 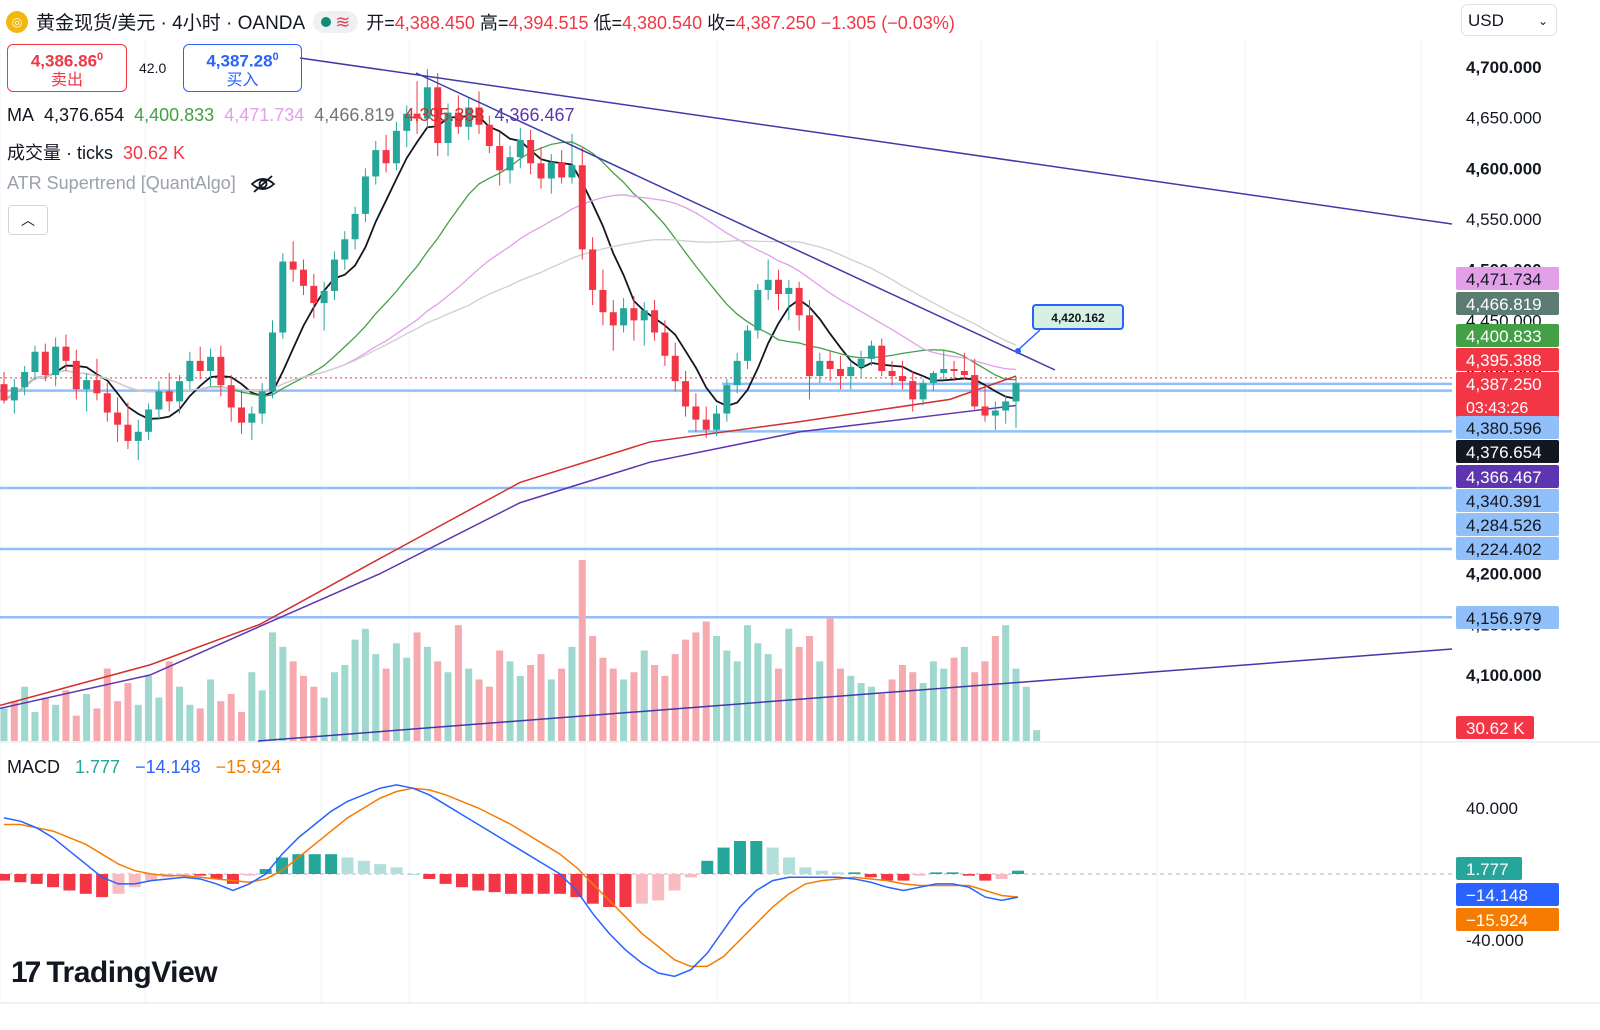 I want to click on chevron-up-icon: ︿, so click(x=28, y=220).